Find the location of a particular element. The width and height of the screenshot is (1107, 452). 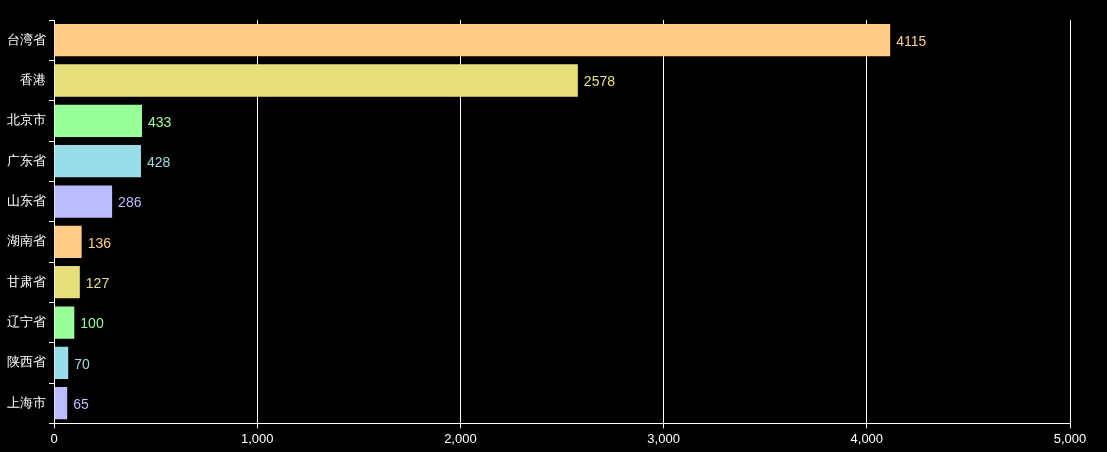

data-label: 136 is located at coordinates (99, 242).